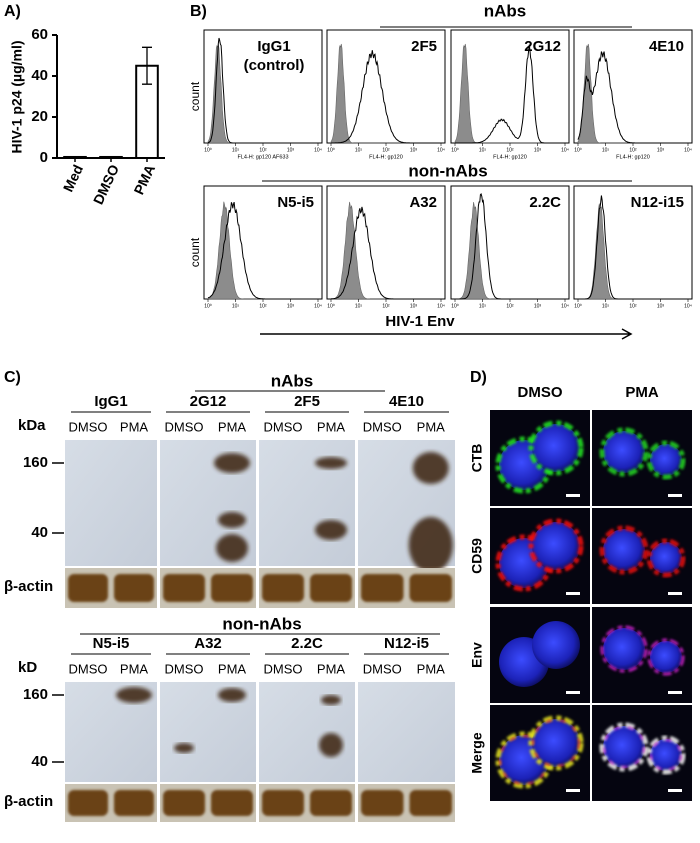 Image resolution: width=700 pixels, height=843 pixels. What do you see at coordinates (73, 178) in the screenshot?
I see `x-tick-label: Med` at bounding box center [73, 178].